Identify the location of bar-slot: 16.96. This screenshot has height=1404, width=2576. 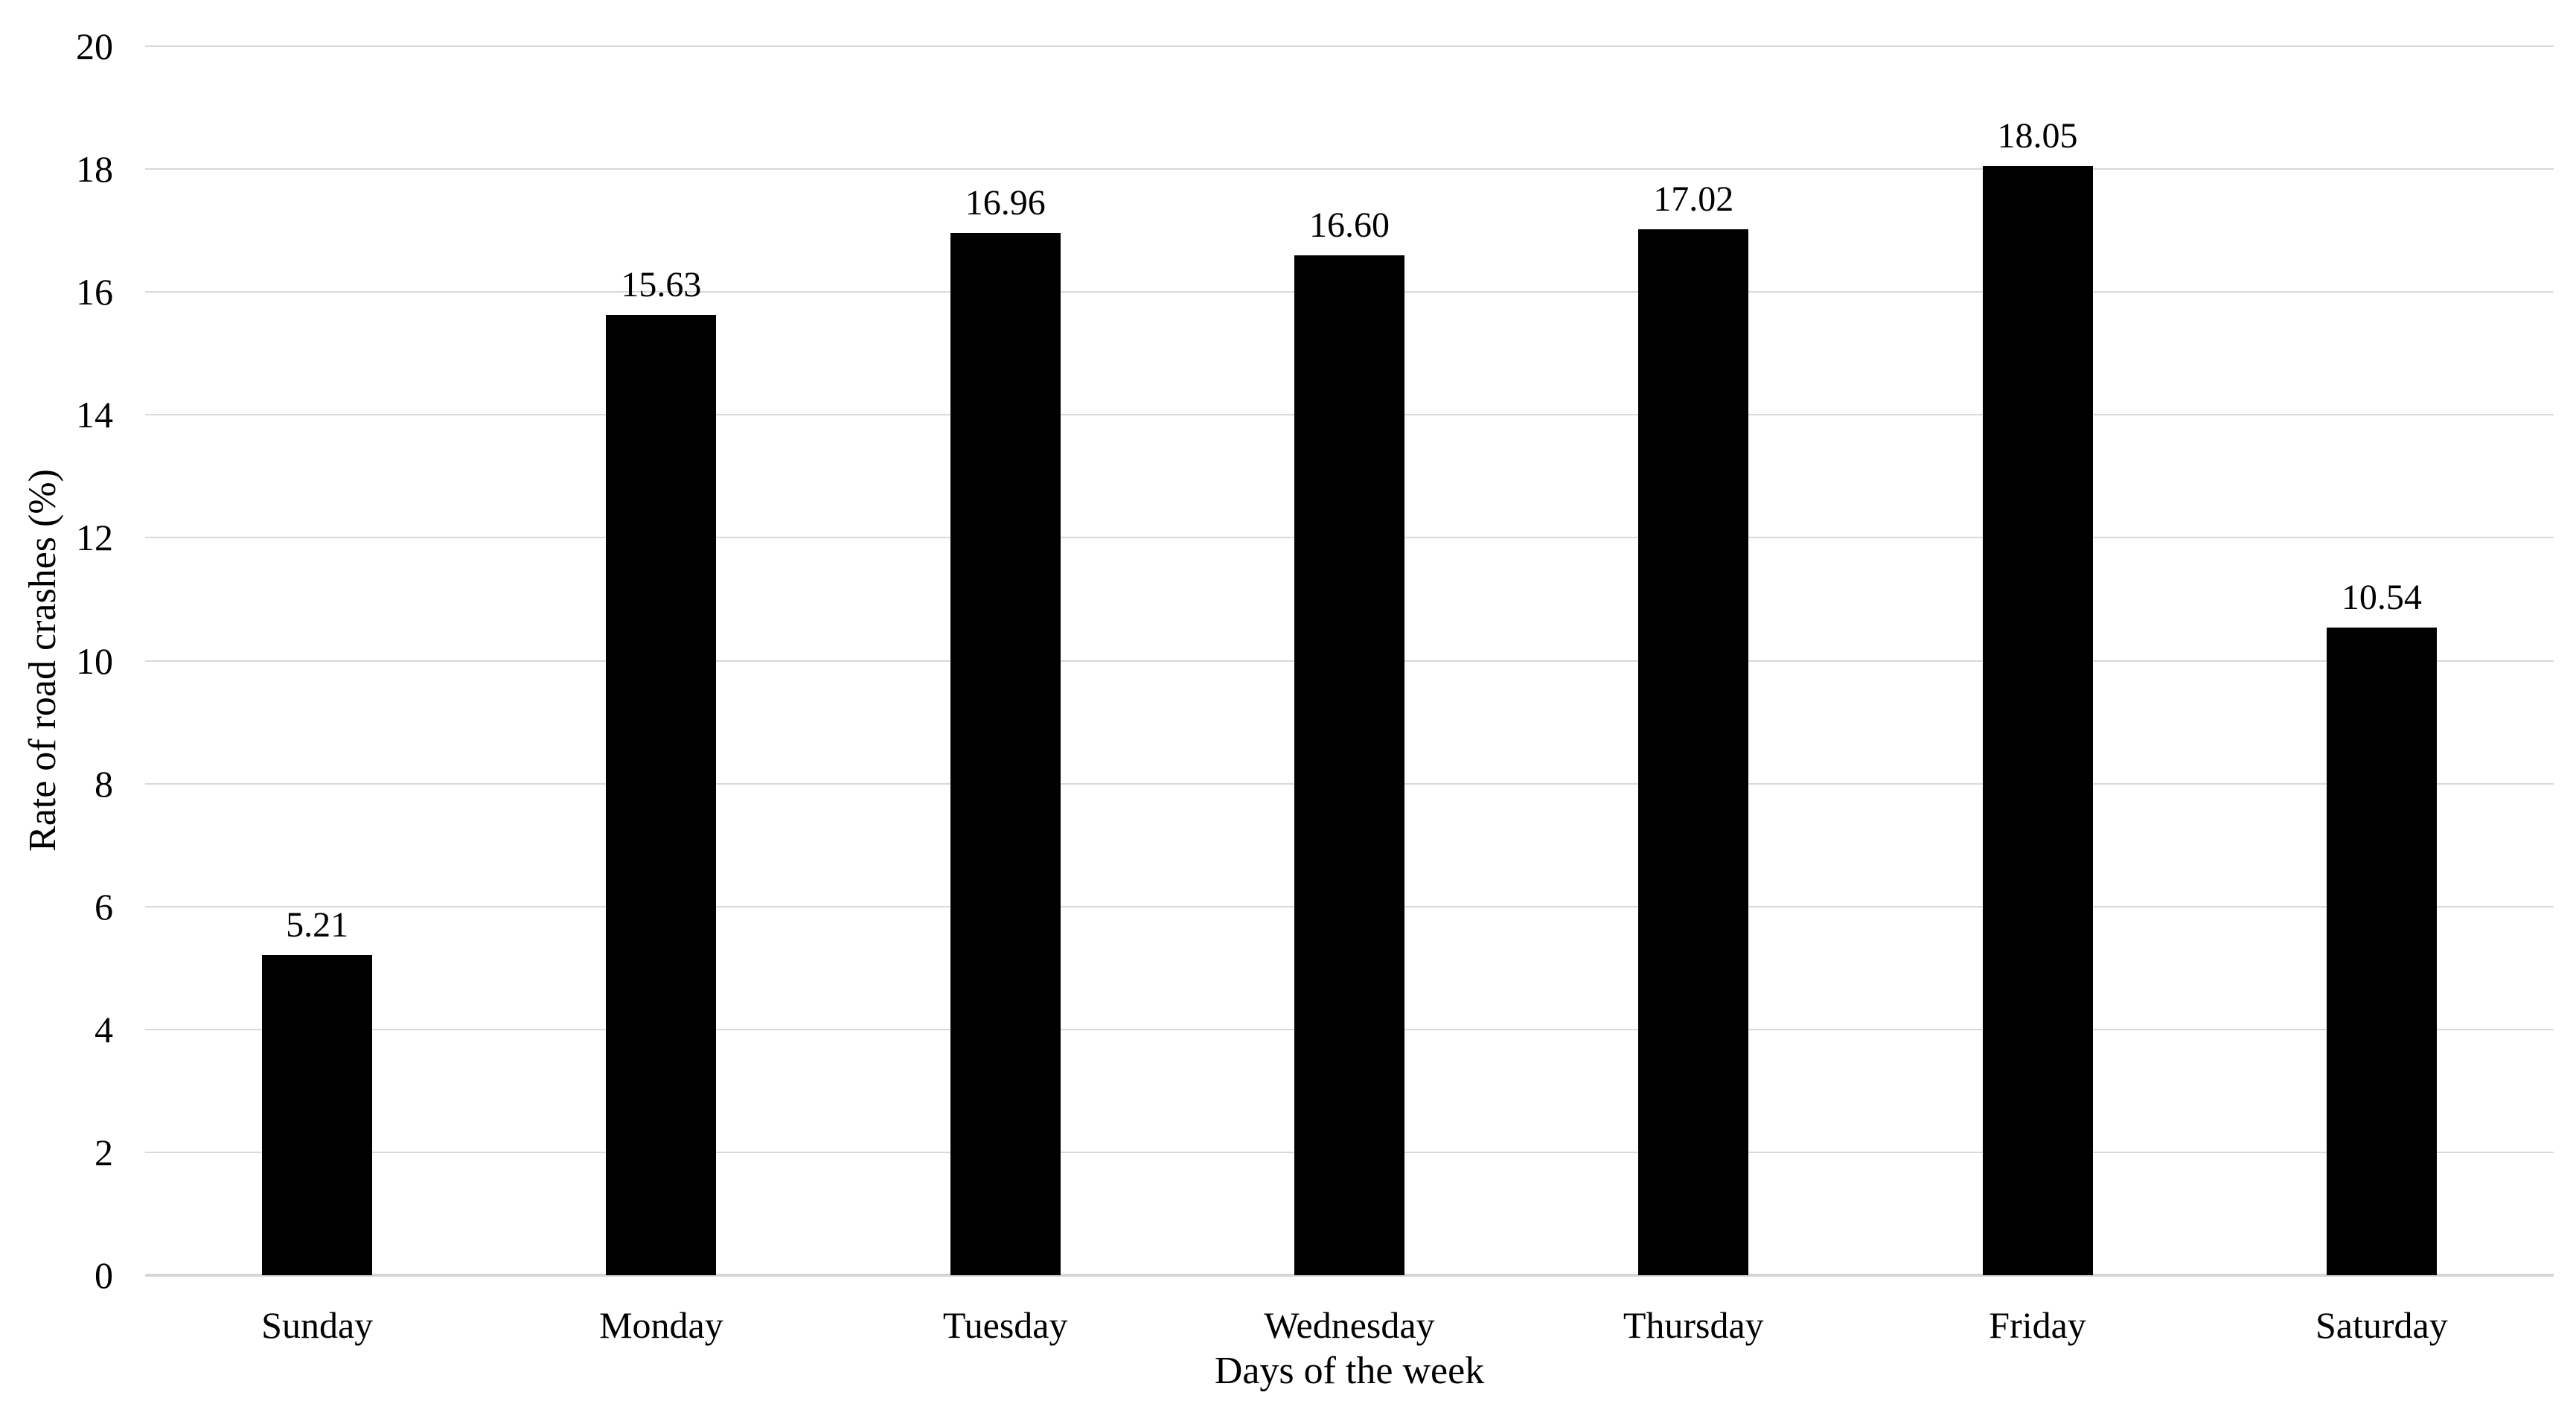
(1006, 661).